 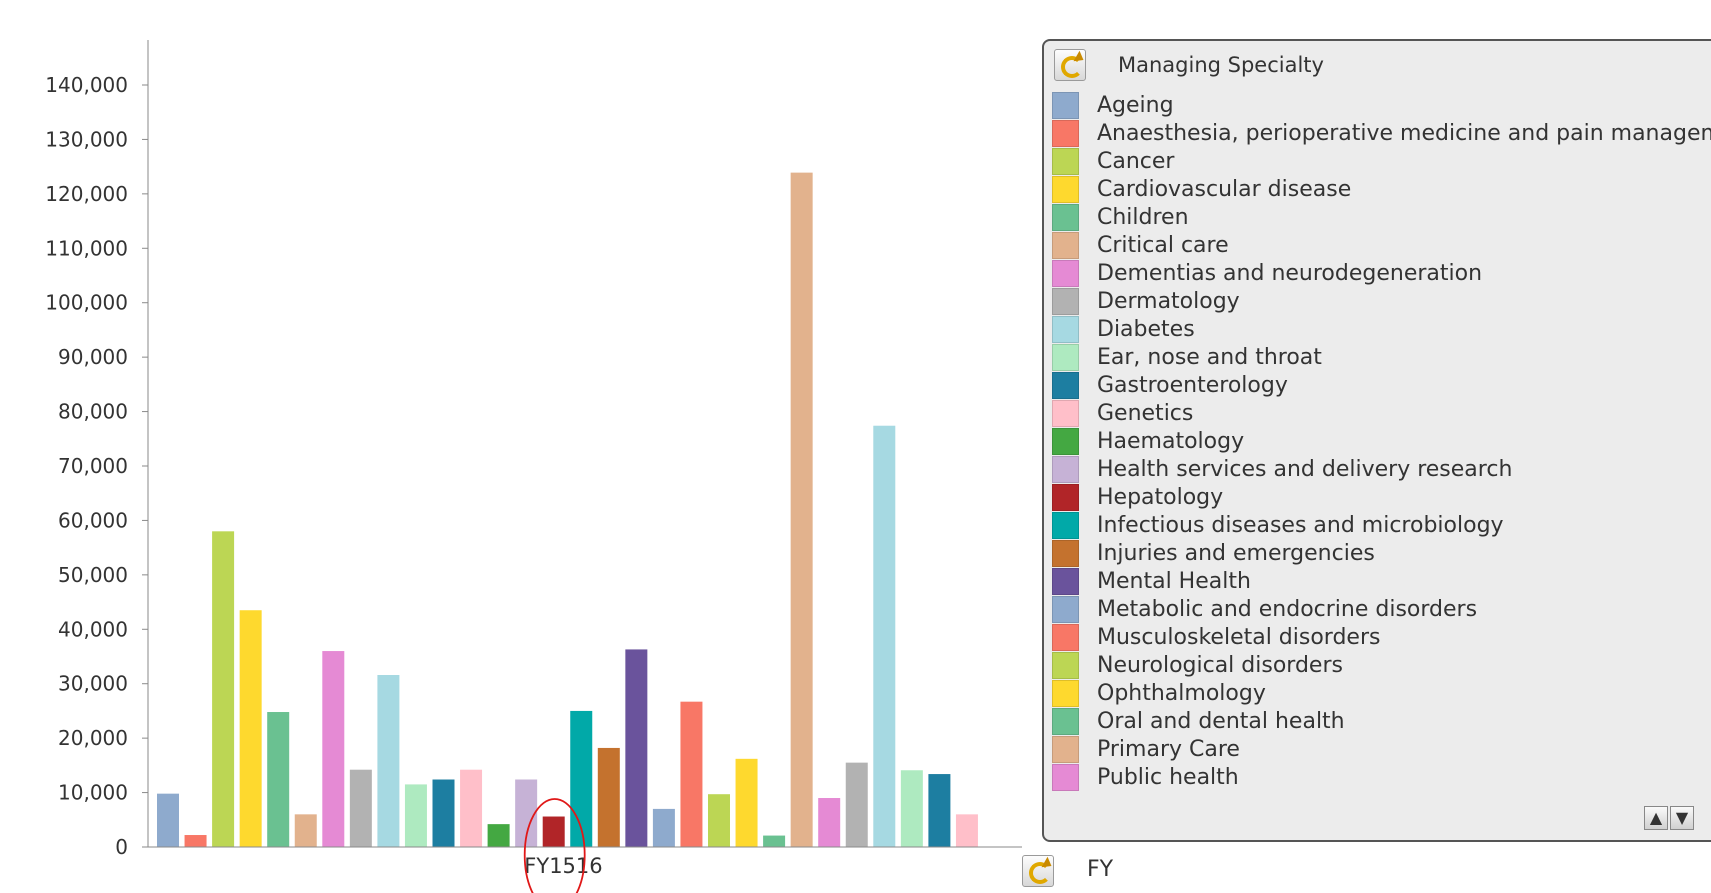 What do you see at coordinates (1381, 665) in the screenshot?
I see `legend-item: Neurological disorders` at bounding box center [1381, 665].